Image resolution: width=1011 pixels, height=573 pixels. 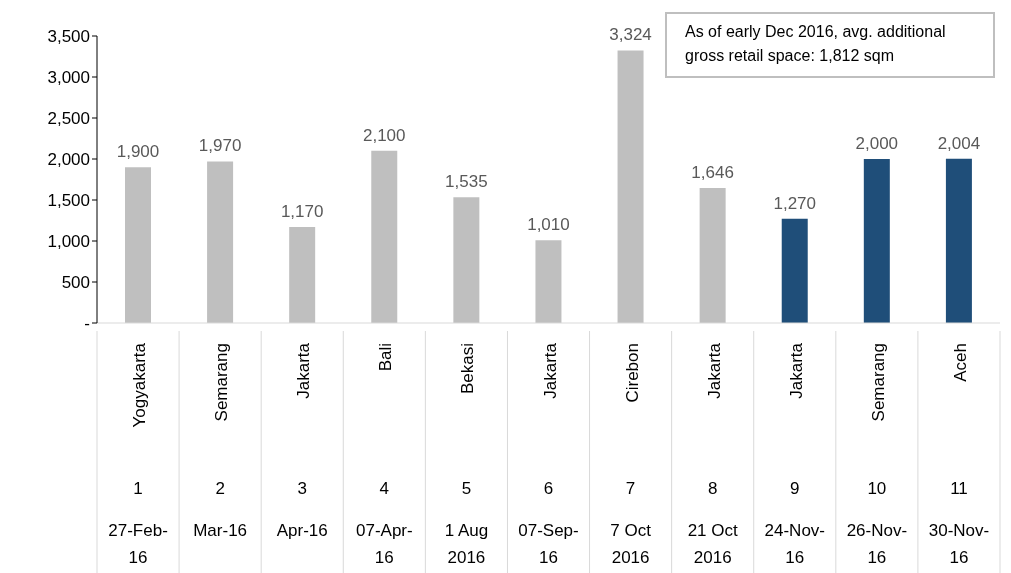 What do you see at coordinates (959, 143) in the screenshot?
I see `data-label: 2,004` at bounding box center [959, 143].